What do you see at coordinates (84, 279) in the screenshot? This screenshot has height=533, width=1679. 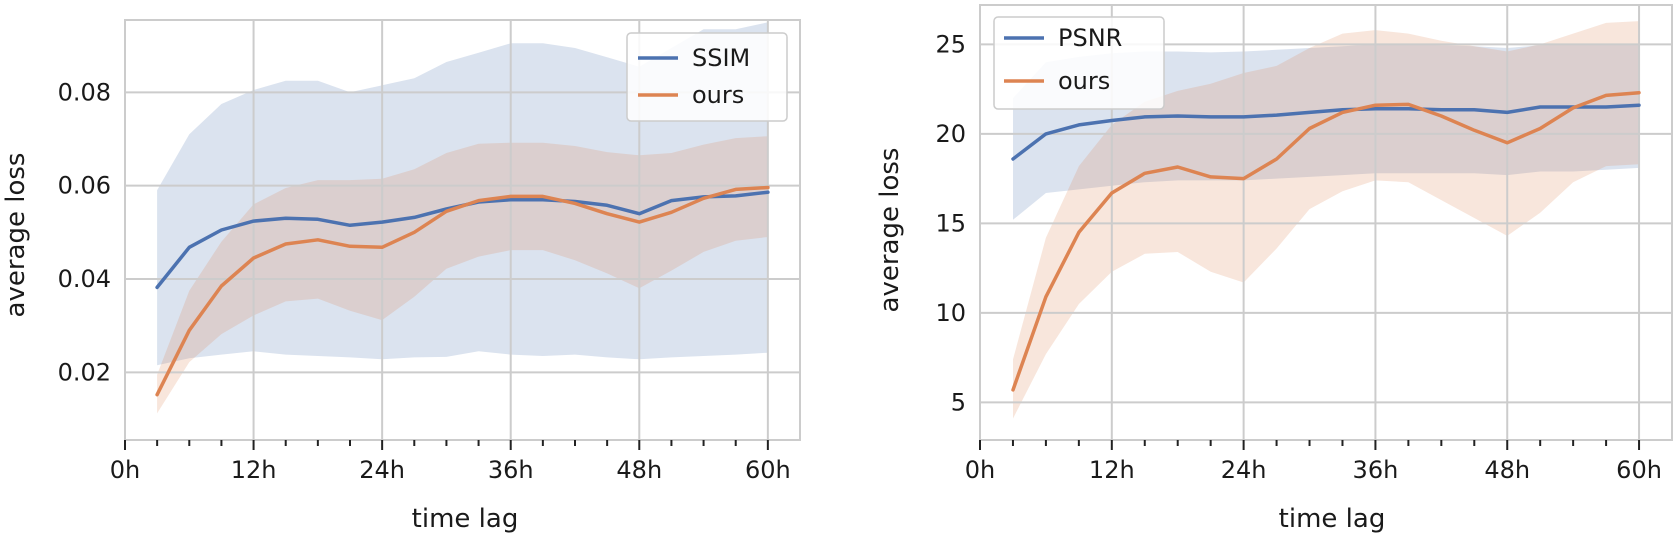 I see `y-tick-label: 0.04` at bounding box center [84, 279].